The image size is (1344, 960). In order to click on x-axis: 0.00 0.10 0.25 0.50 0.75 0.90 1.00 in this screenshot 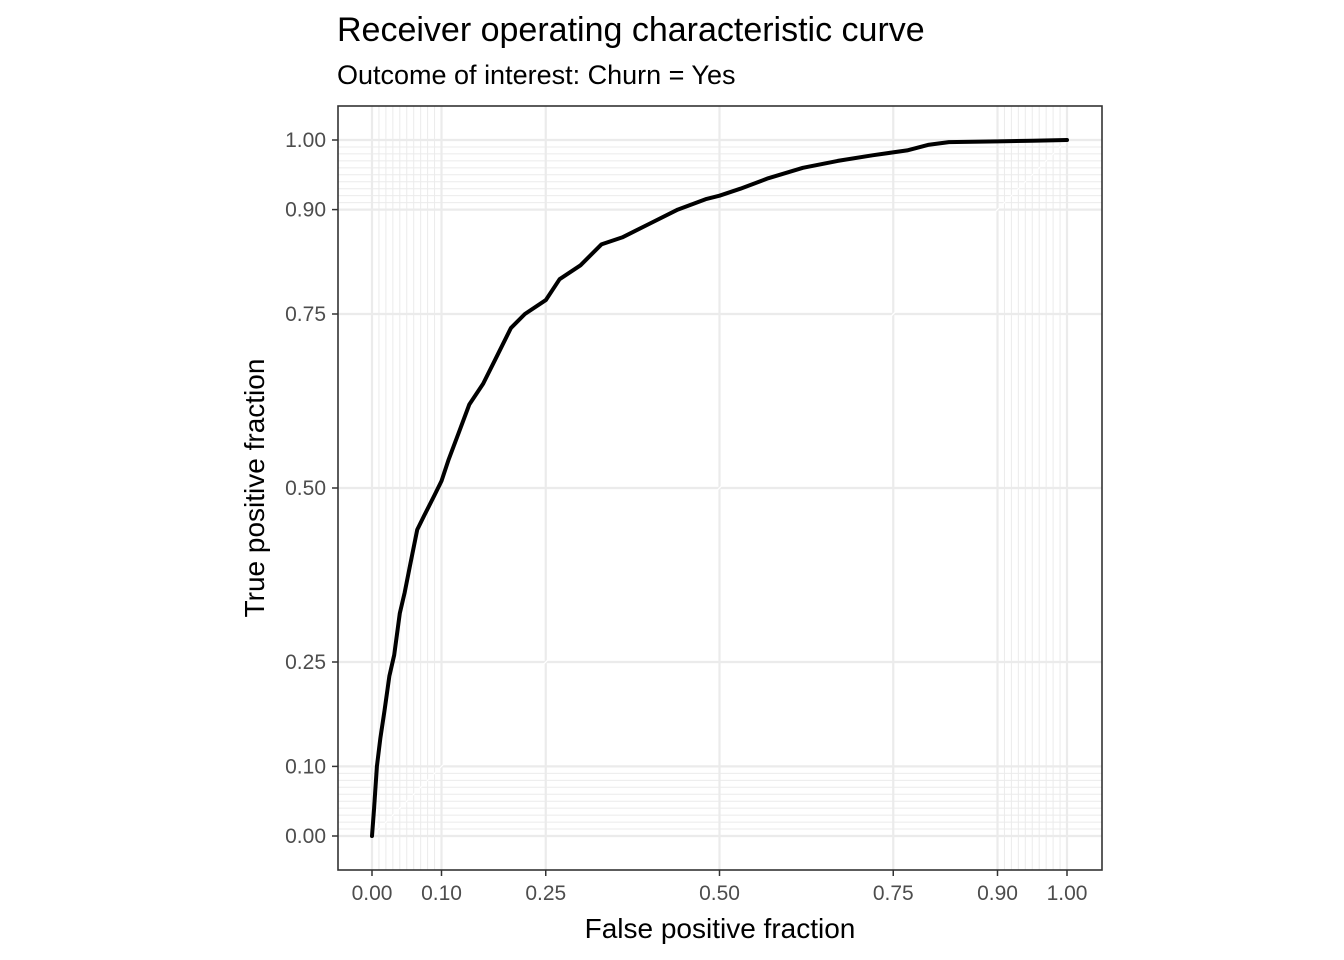, I will do `click(720, 887)`.